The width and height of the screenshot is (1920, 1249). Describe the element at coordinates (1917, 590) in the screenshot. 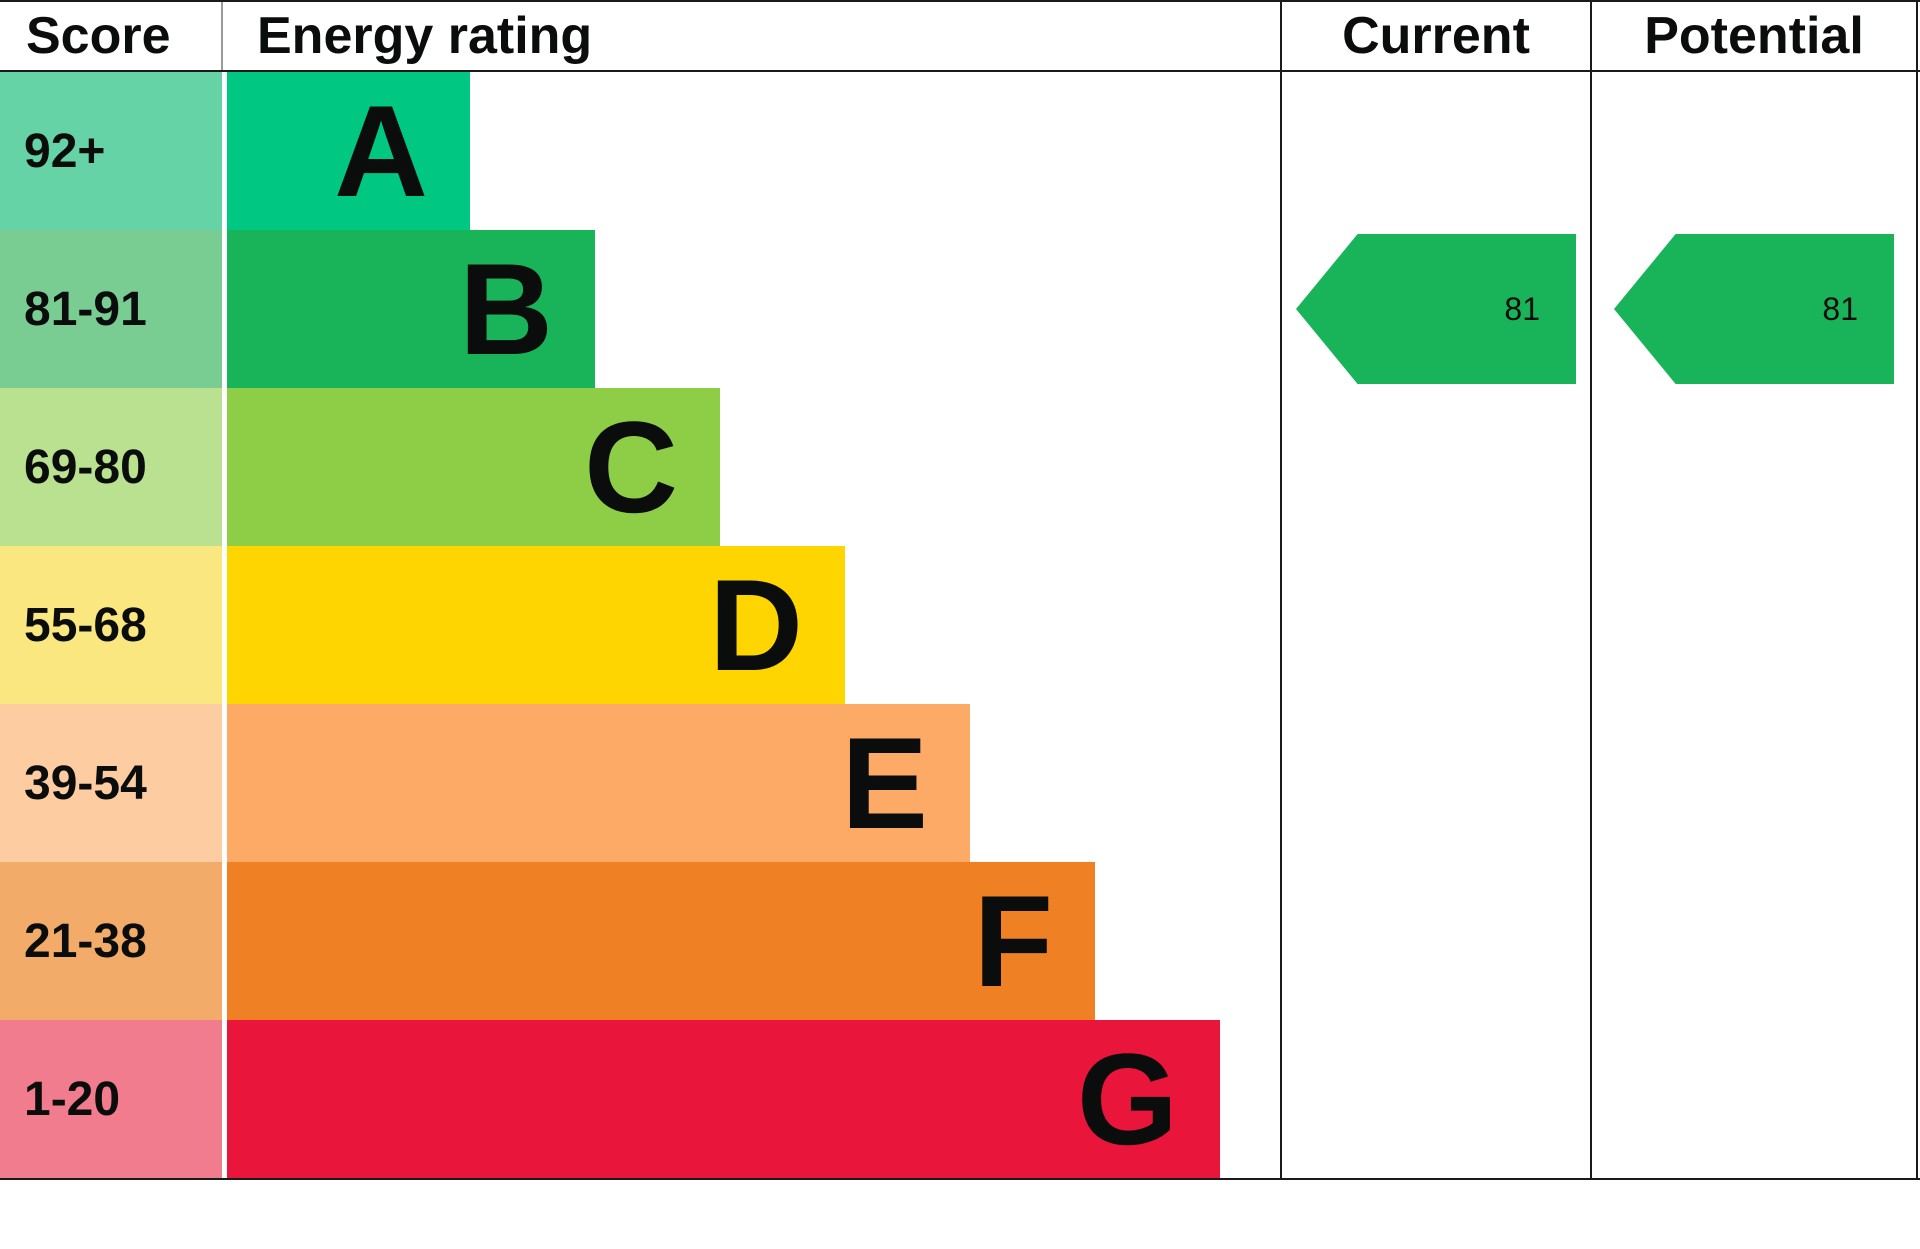

I see `potential-column-right-border` at that location.